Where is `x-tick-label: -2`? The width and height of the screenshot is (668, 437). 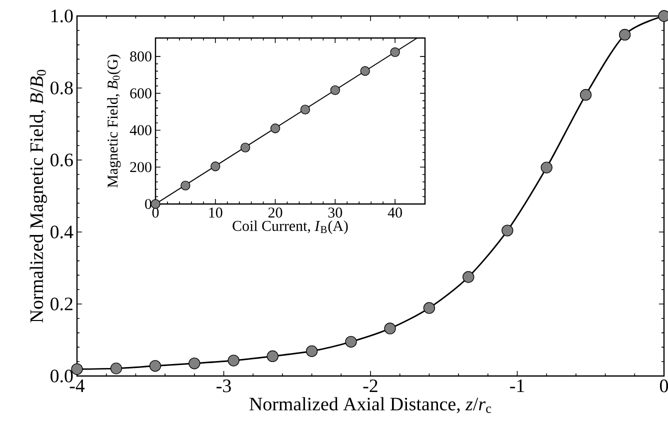 x-tick-label: -2 is located at coordinates (370, 386).